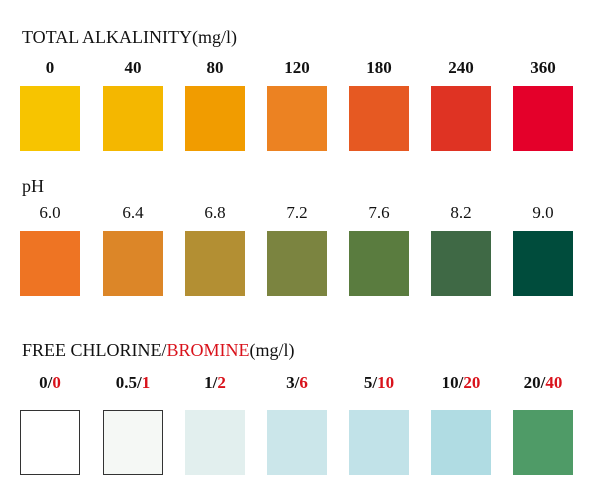  What do you see at coordinates (208, 350) in the screenshot?
I see `bromine-title-text: BROMINE` at bounding box center [208, 350].